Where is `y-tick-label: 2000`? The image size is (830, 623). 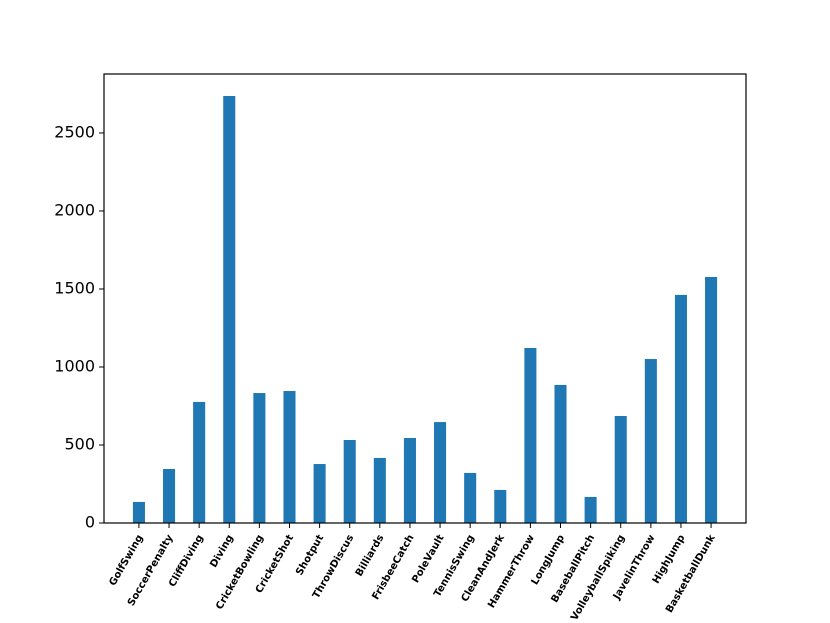
y-tick-label: 2000 is located at coordinates (74, 209).